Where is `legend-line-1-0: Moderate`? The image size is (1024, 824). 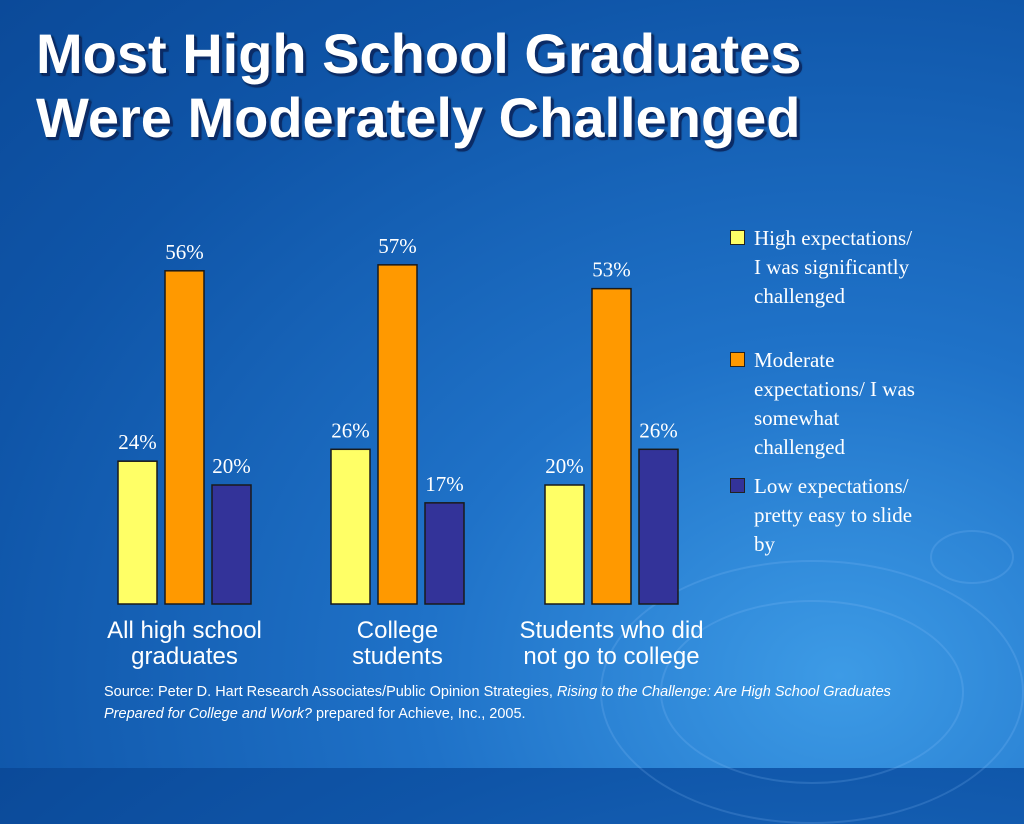
legend-line-1-0: Moderate is located at coordinates (794, 360).